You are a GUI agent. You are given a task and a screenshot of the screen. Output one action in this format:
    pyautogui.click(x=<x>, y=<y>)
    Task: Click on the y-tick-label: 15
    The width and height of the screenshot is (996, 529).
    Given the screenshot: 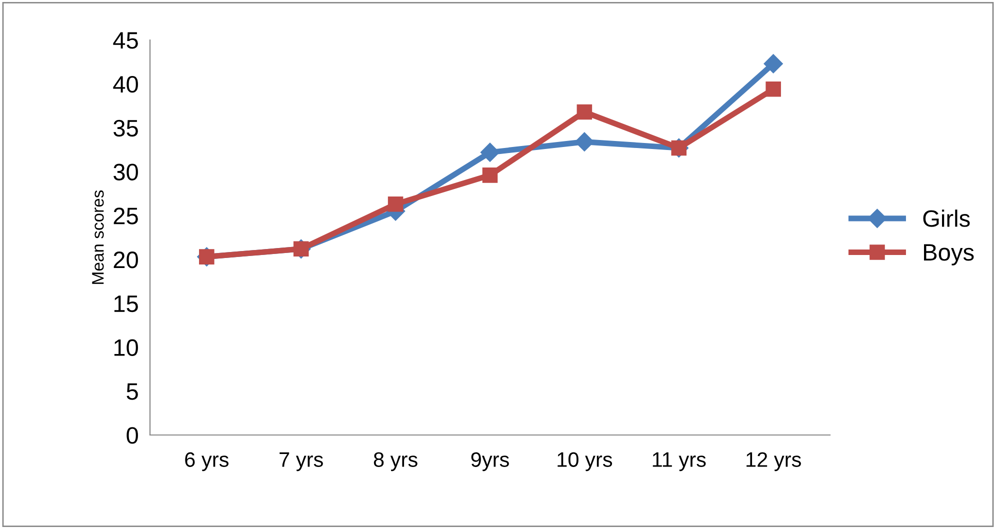 What is the action you would take?
    pyautogui.click(x=126, y=304)
    